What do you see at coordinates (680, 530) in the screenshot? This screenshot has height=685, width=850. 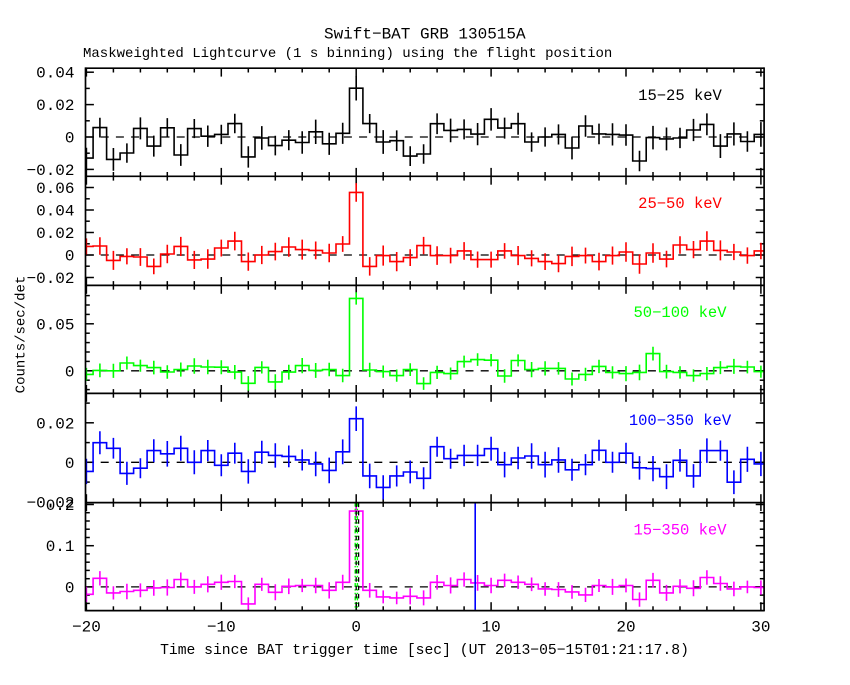 I see `svg-text: 15−350 keV` at bounding box center [680, 530].